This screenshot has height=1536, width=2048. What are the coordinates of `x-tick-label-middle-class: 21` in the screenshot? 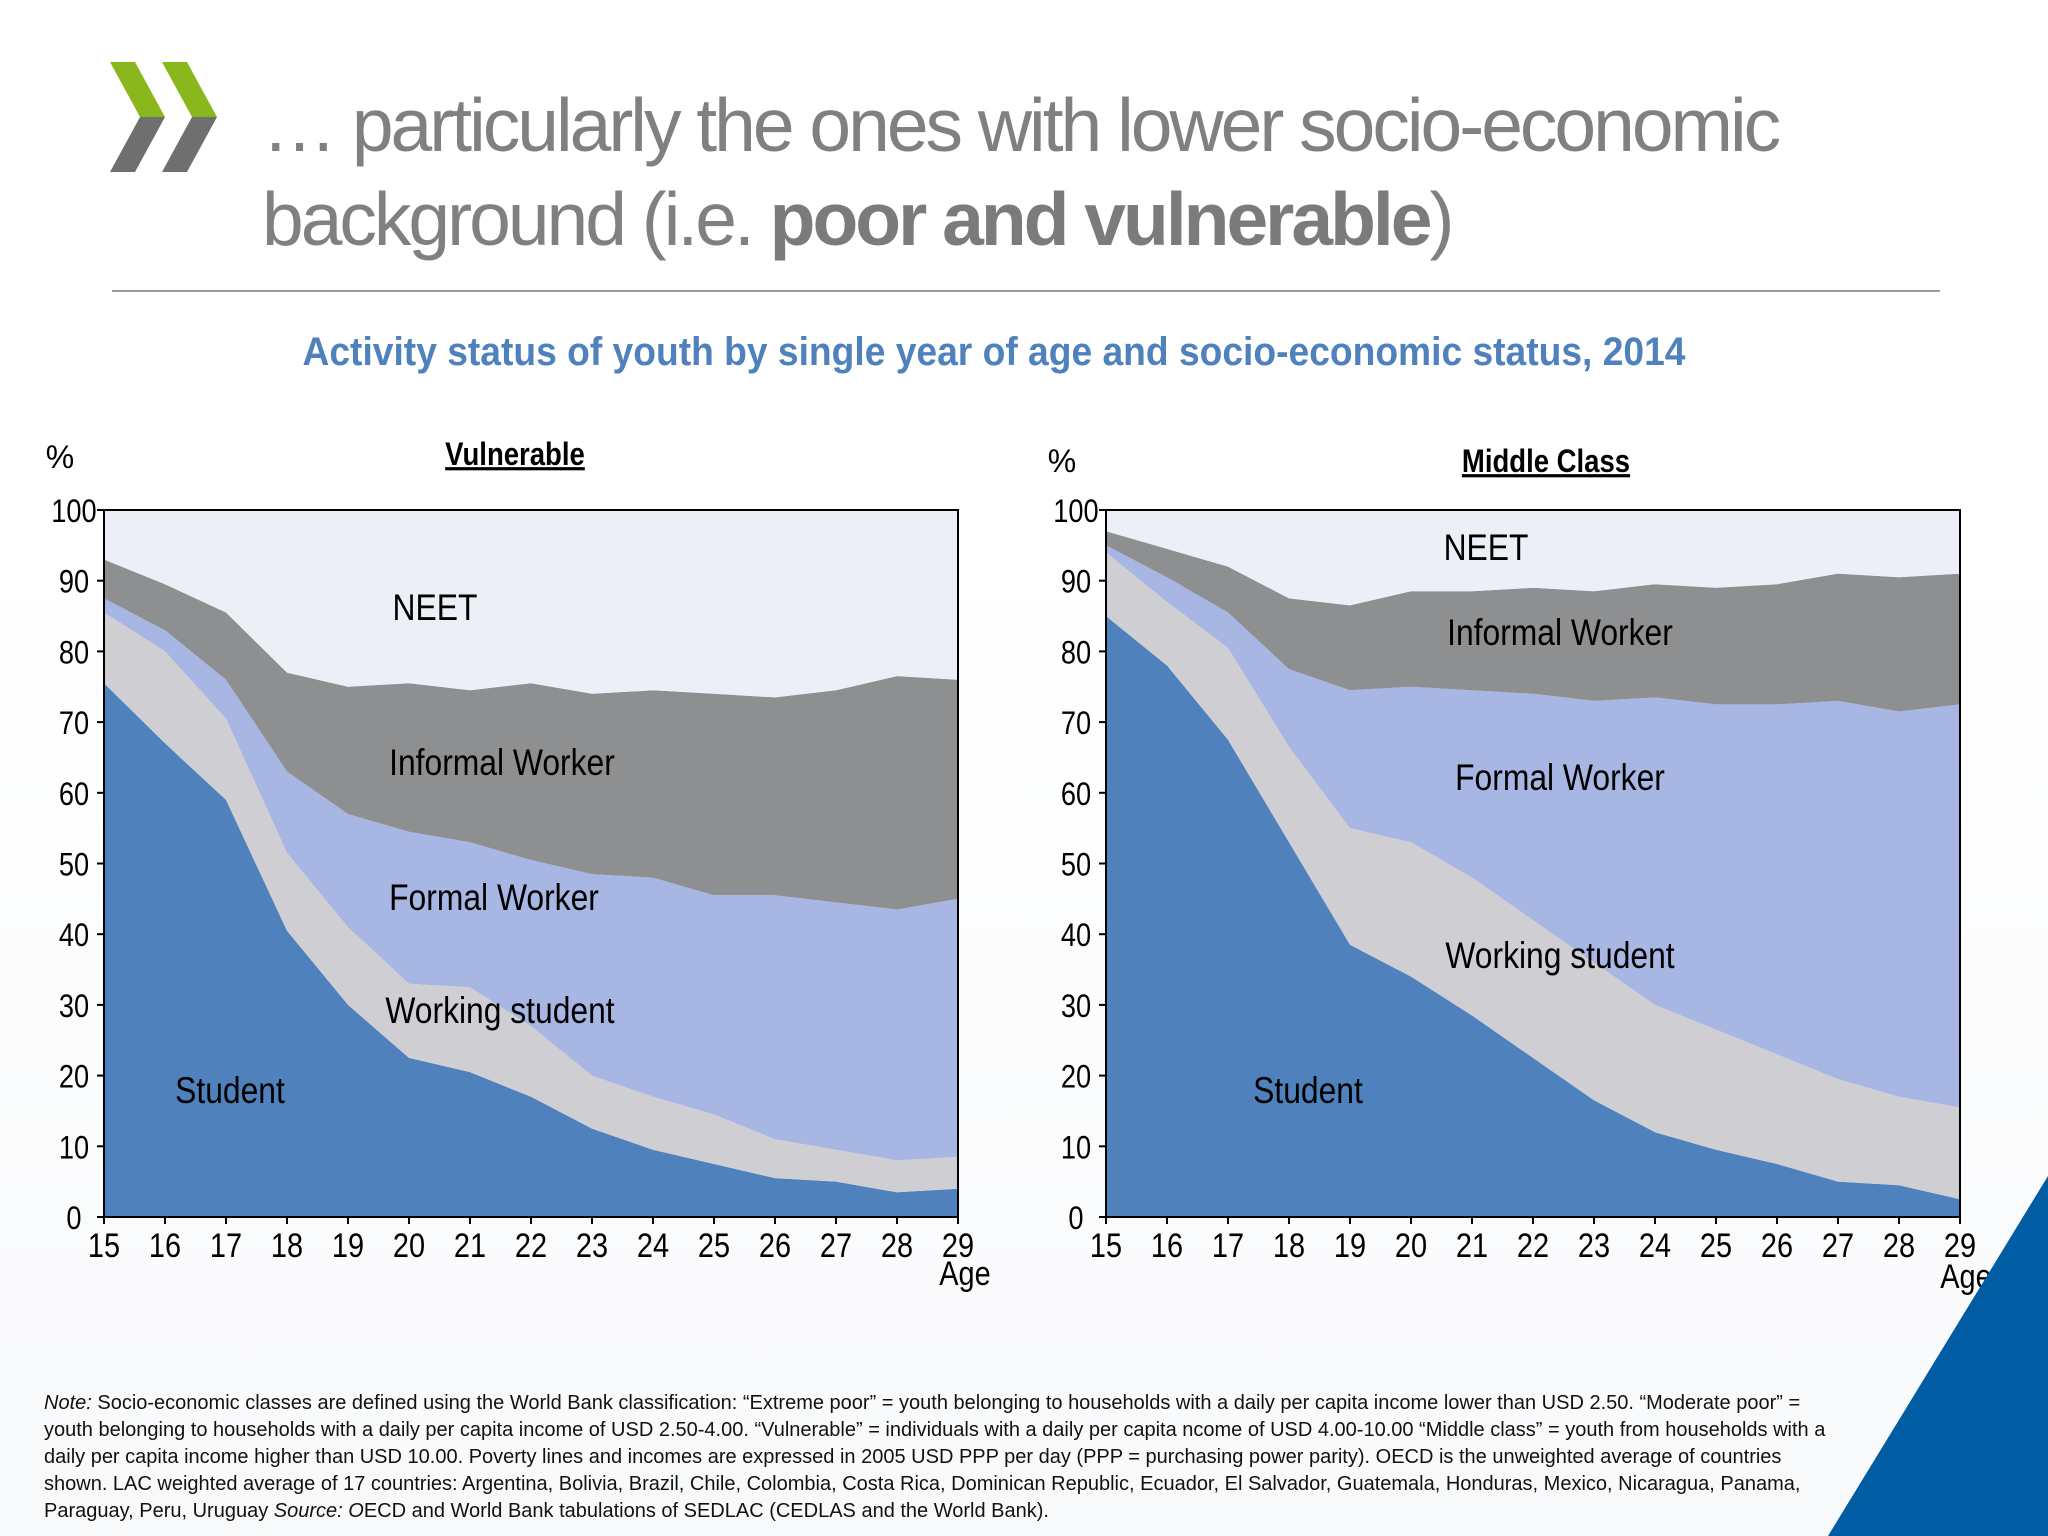 It's located at (1472, 1245).